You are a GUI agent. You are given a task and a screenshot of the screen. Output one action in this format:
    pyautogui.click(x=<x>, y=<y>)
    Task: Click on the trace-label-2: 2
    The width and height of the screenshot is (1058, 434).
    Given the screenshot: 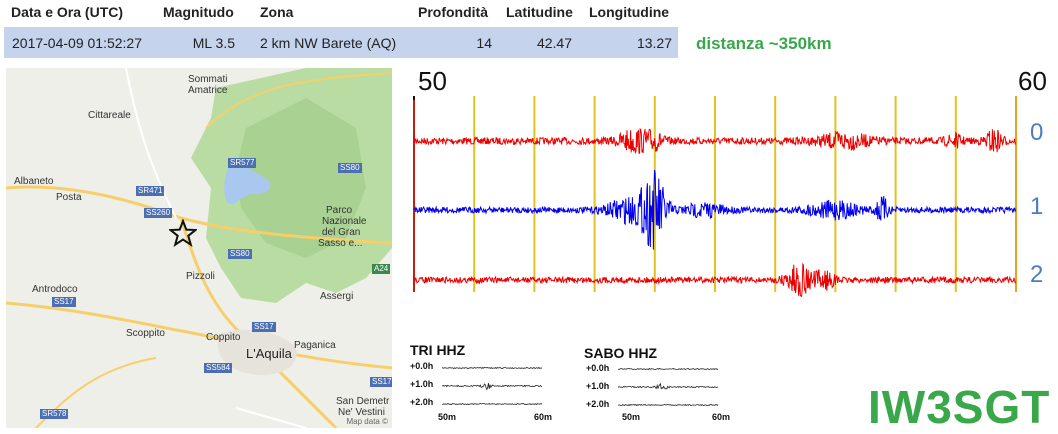 What is the action you would take?
    pyautogui.click(x=1037, y=274)
    